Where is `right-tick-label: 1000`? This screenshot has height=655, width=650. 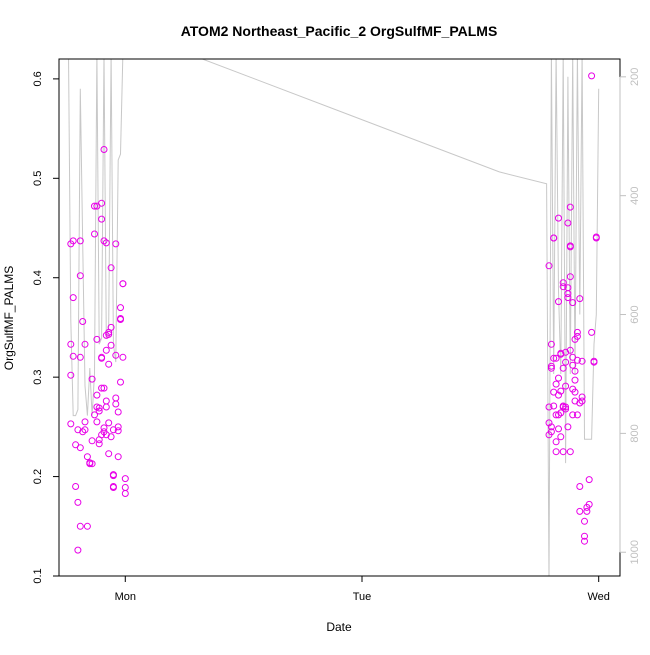
right-tick-label: 1000 is located at coordinates (635, 552).